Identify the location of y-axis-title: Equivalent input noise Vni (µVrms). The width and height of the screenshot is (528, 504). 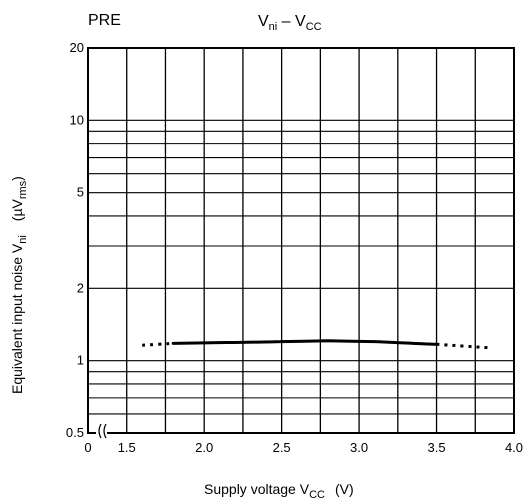
(19, 285).